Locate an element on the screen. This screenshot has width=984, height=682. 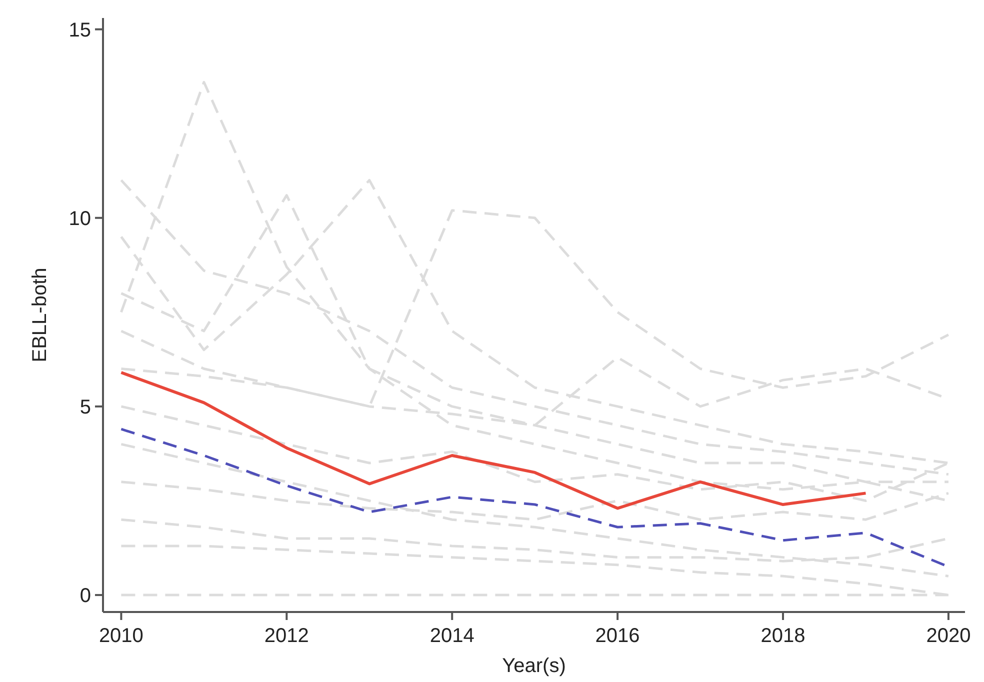
x-tick-label: 2012 is located at coordinates (286, 636).